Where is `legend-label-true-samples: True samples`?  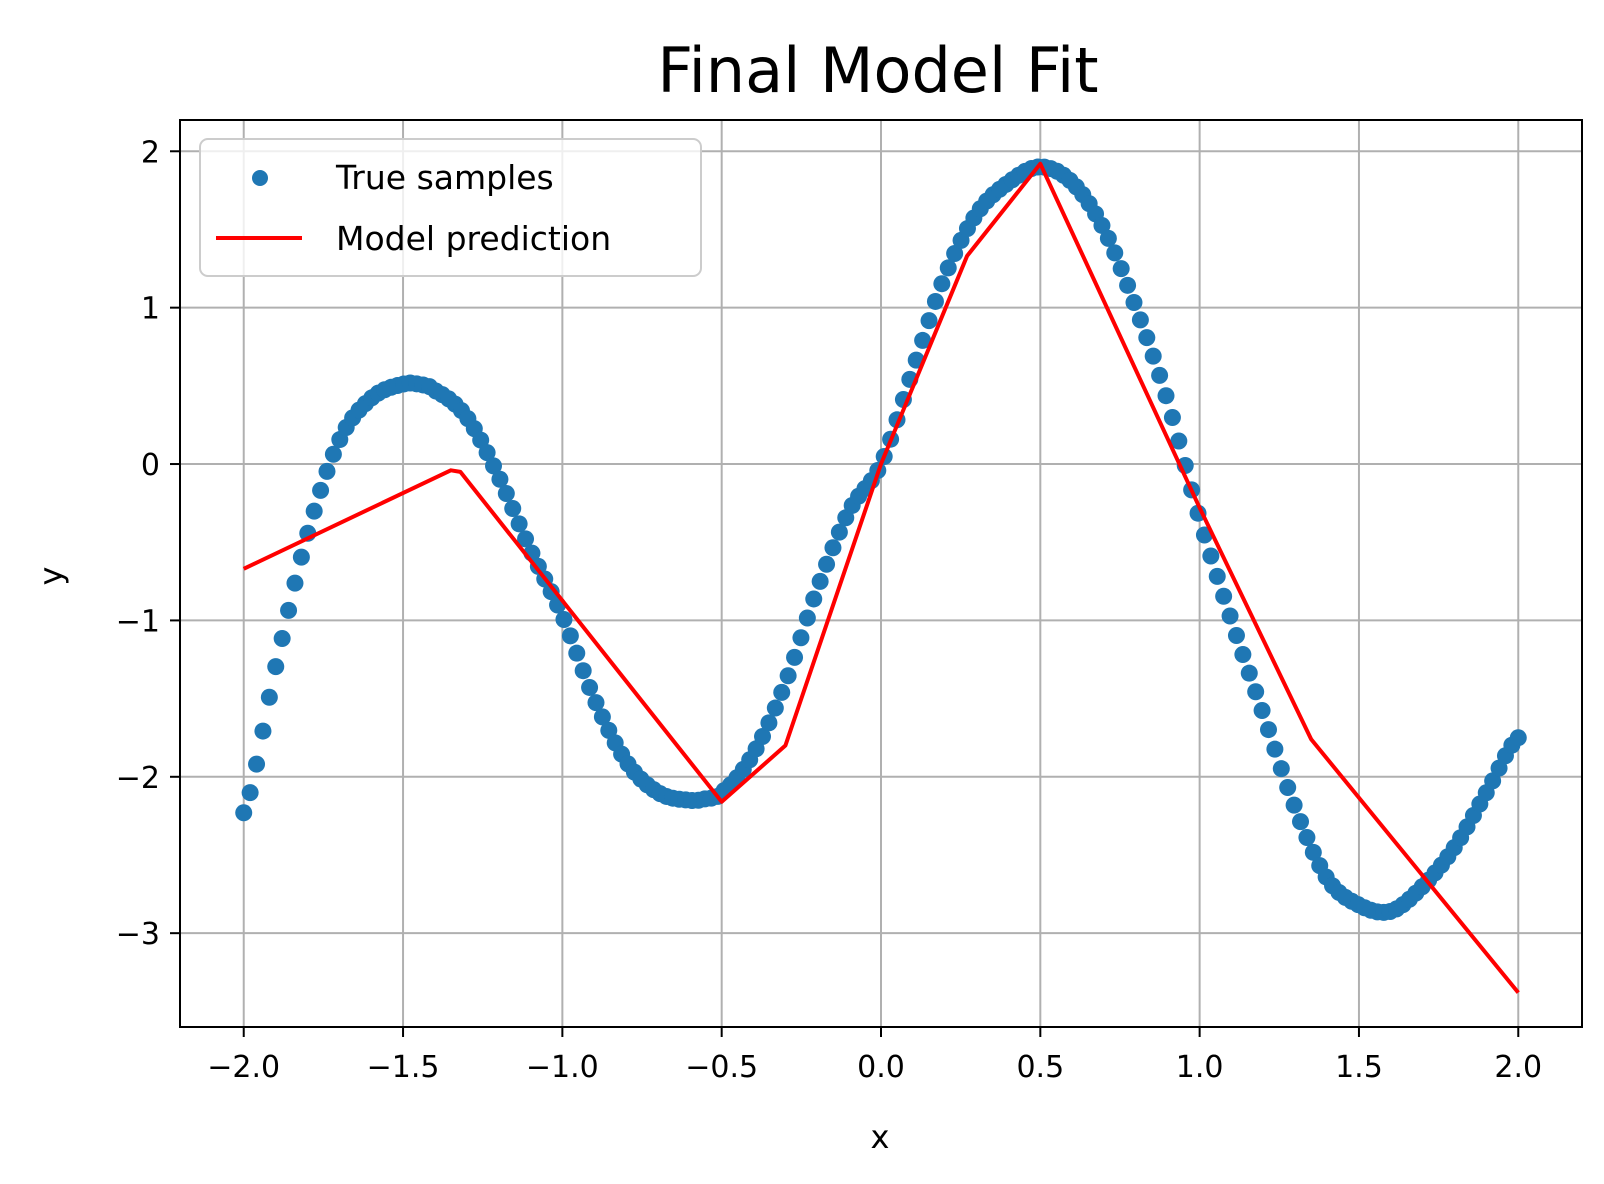 legend-label-true-samples: True samples is located at coordinates (444, 177).